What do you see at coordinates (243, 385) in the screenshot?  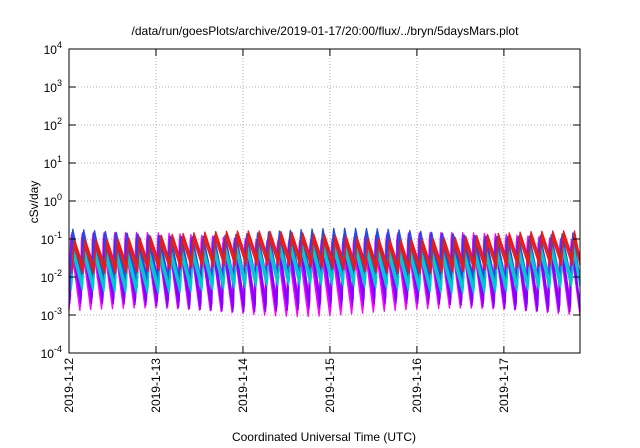 I see `x-tick-label: 2019-1-14` at bounding box center [243, 385].